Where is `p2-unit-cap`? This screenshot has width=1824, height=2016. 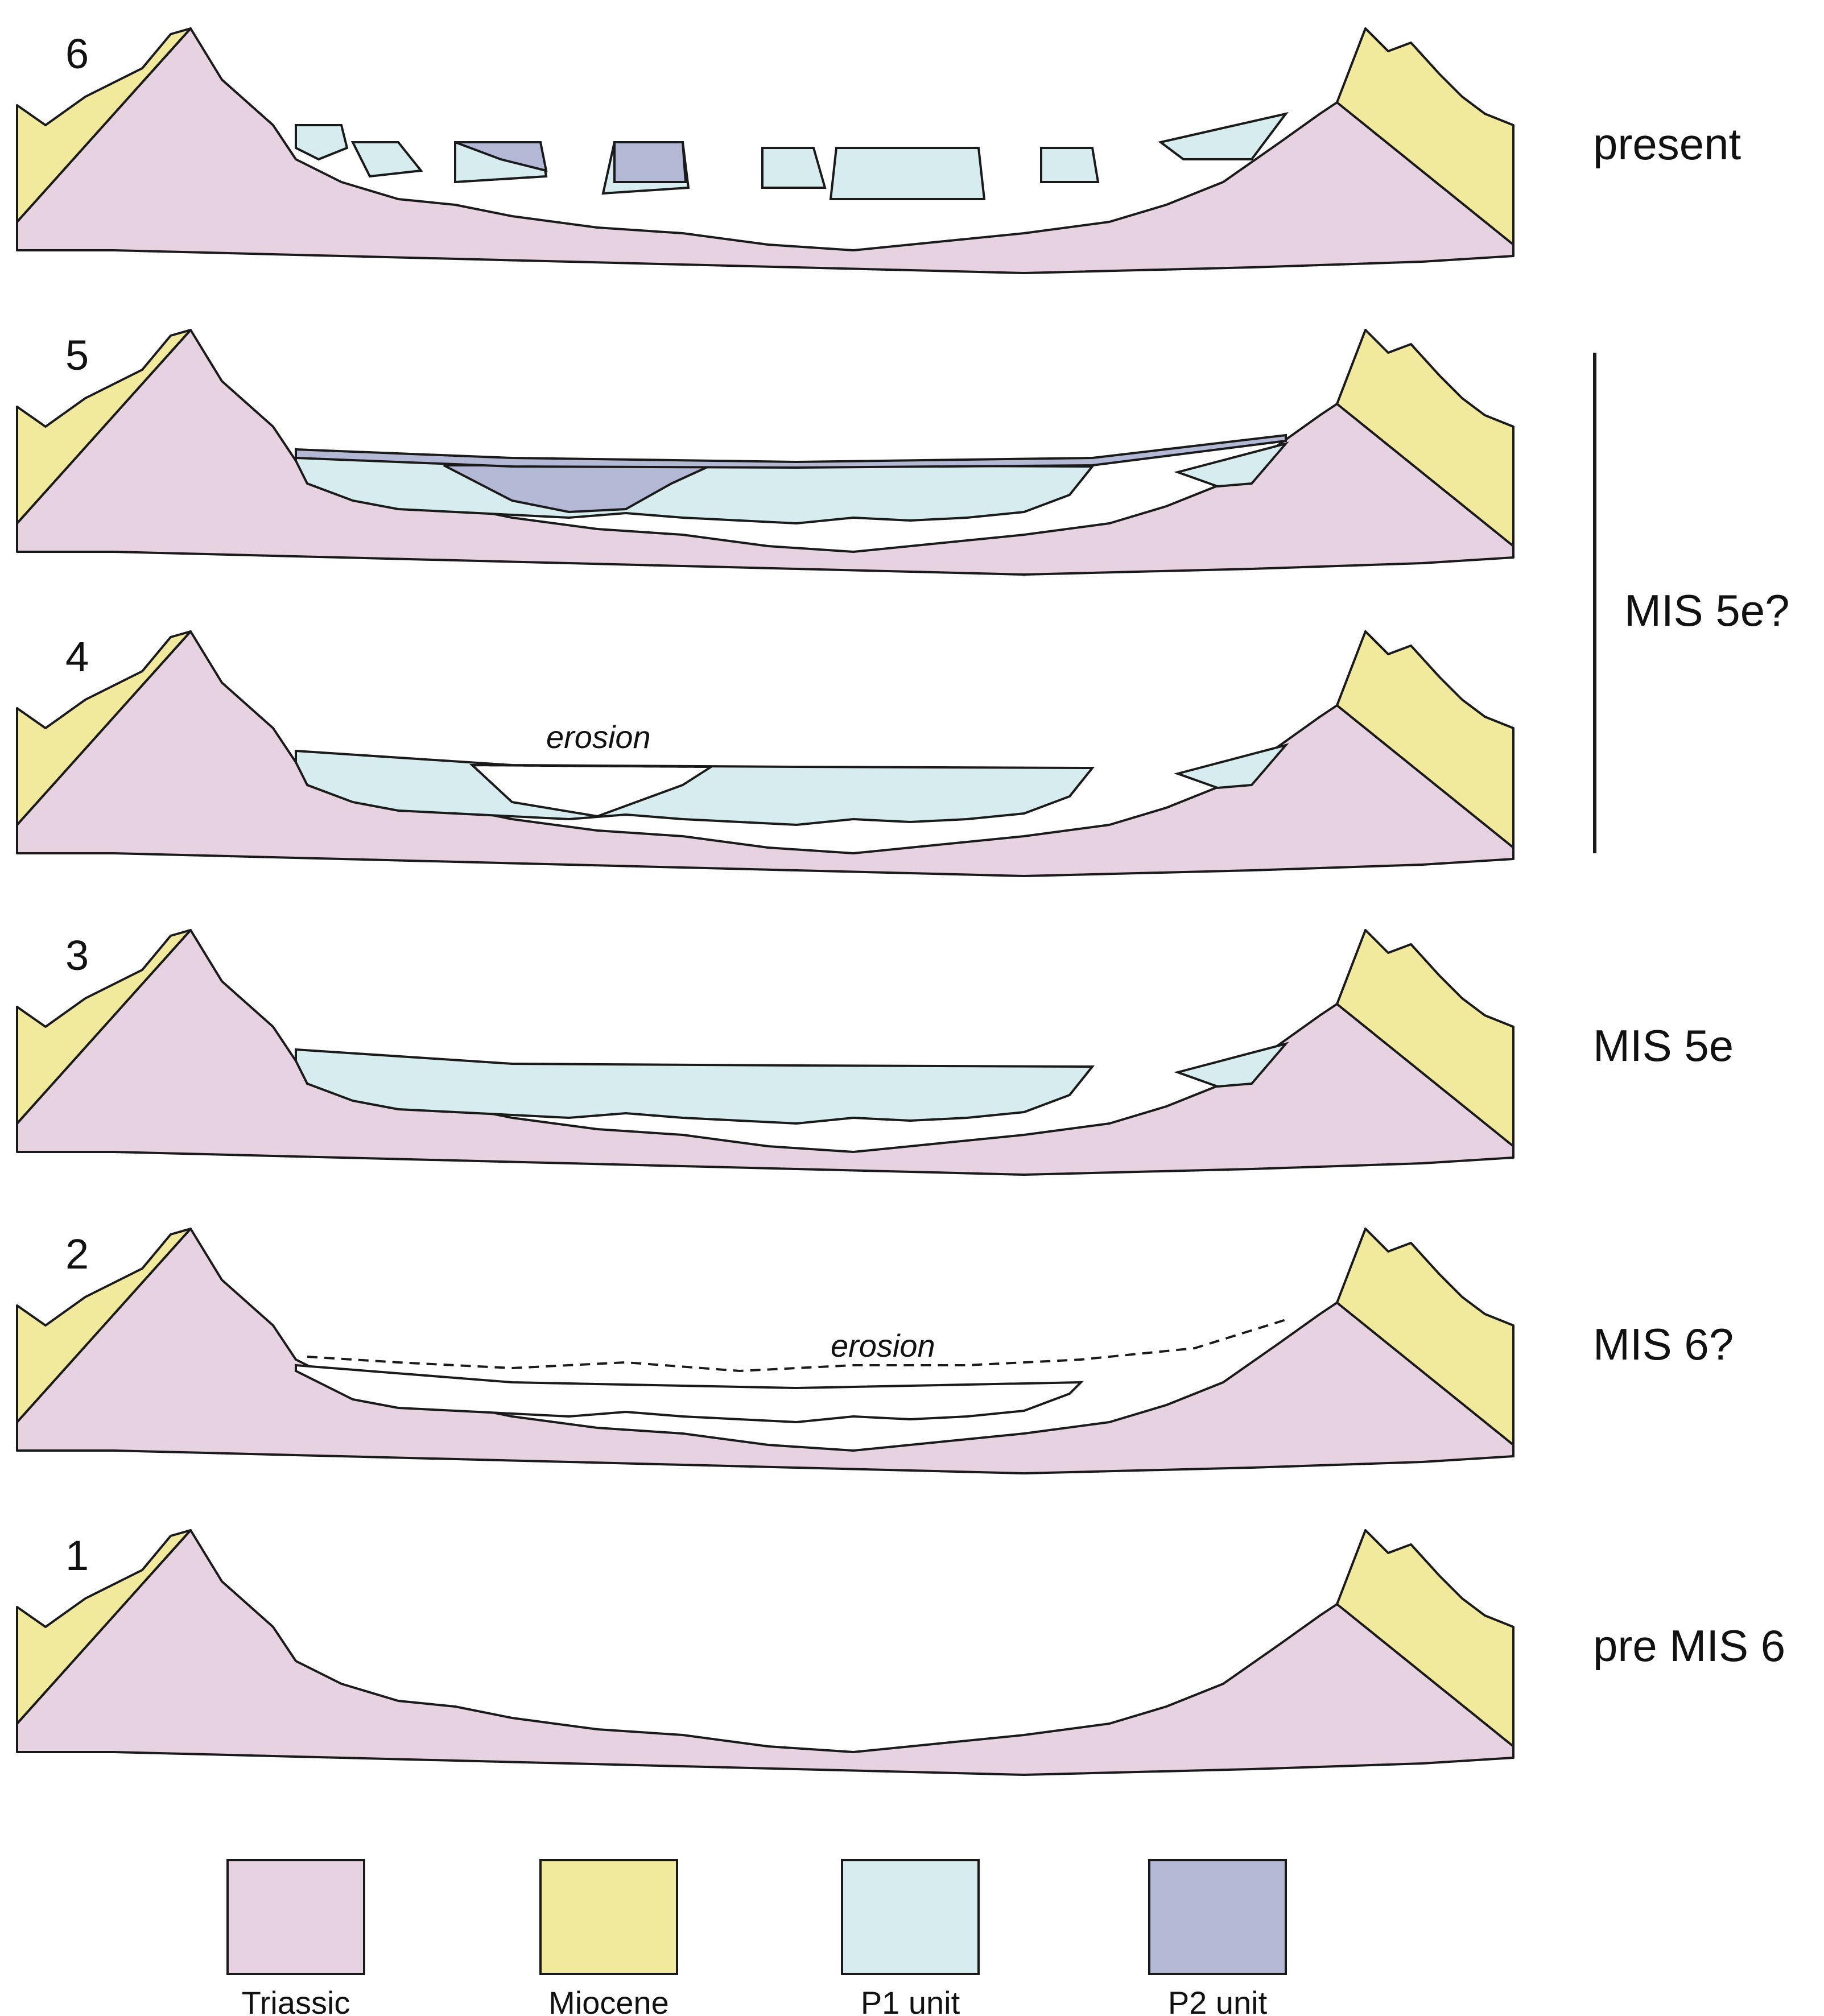
p2-unit-cap is located at coordinates (791, 451).